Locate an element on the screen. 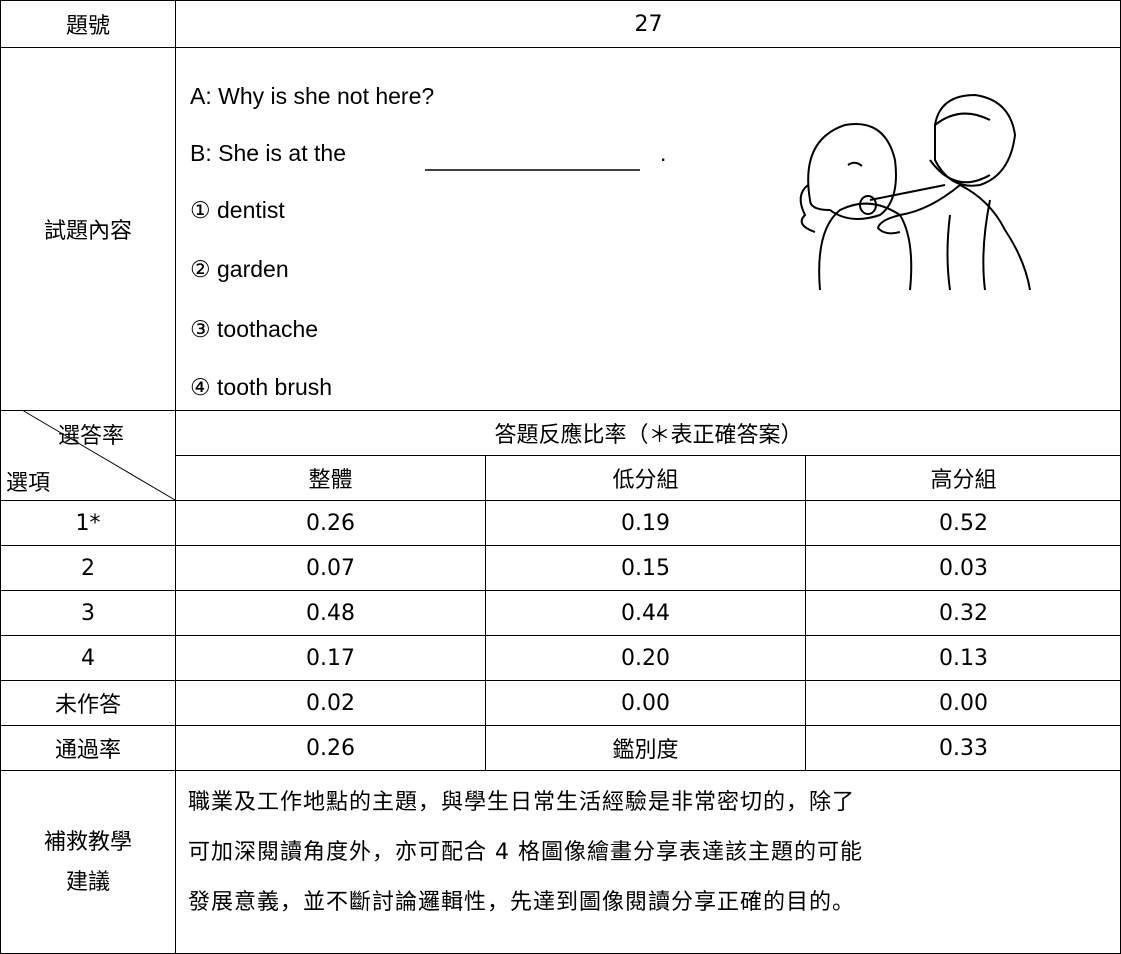 This screenshot has width=1121, height=954. summary-cell: 鑑別度 is located at coordinates (645, 747).